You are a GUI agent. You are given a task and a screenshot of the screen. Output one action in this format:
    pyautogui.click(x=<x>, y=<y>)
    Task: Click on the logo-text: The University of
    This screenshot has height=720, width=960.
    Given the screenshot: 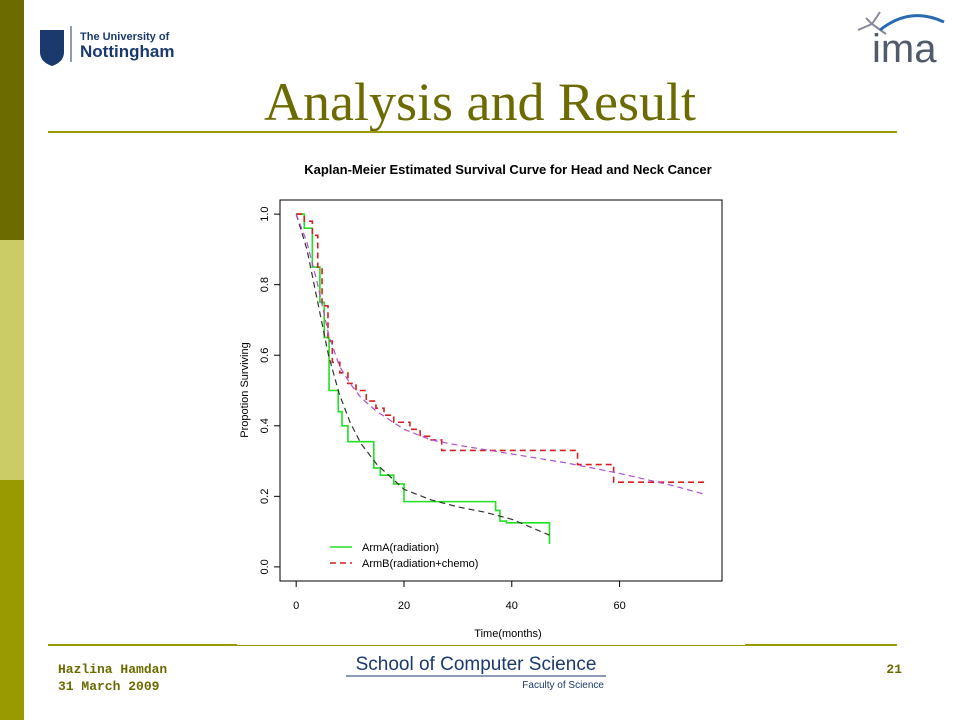 What is the action you would take?
    pyautogui.click(x=125, y=37)
    